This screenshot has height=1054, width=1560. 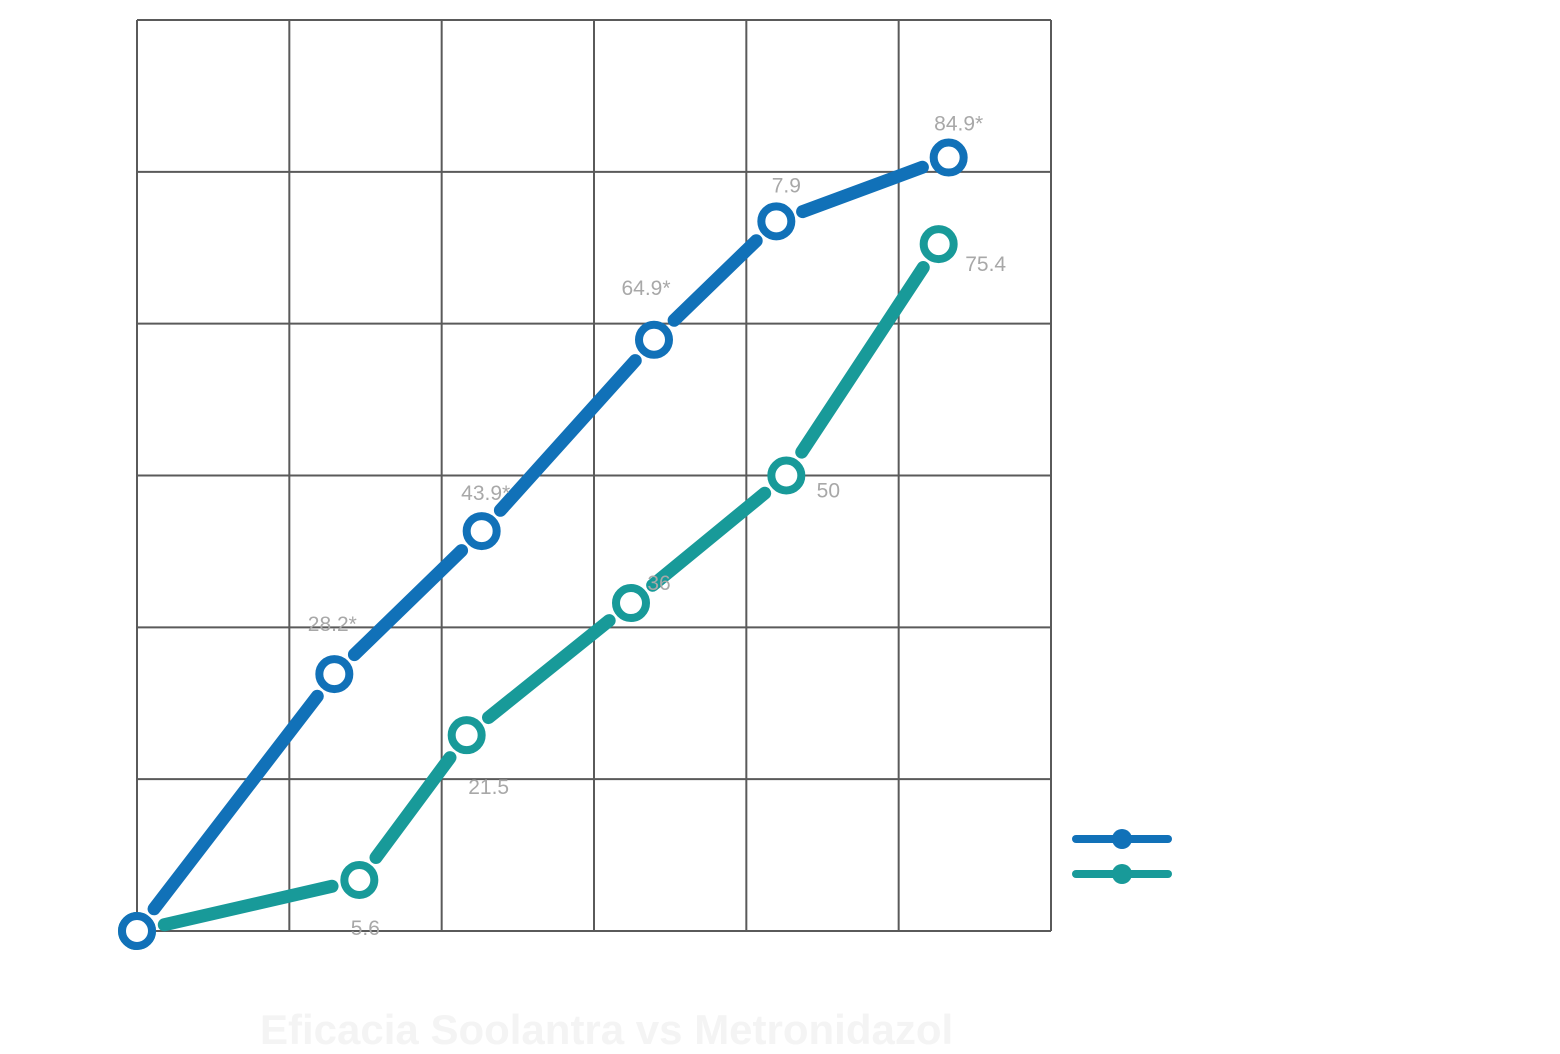 What do you see at coordinates (365, 928) in the screenshot?
I see `data-label: 5.6` at bounding box center [365, 928].